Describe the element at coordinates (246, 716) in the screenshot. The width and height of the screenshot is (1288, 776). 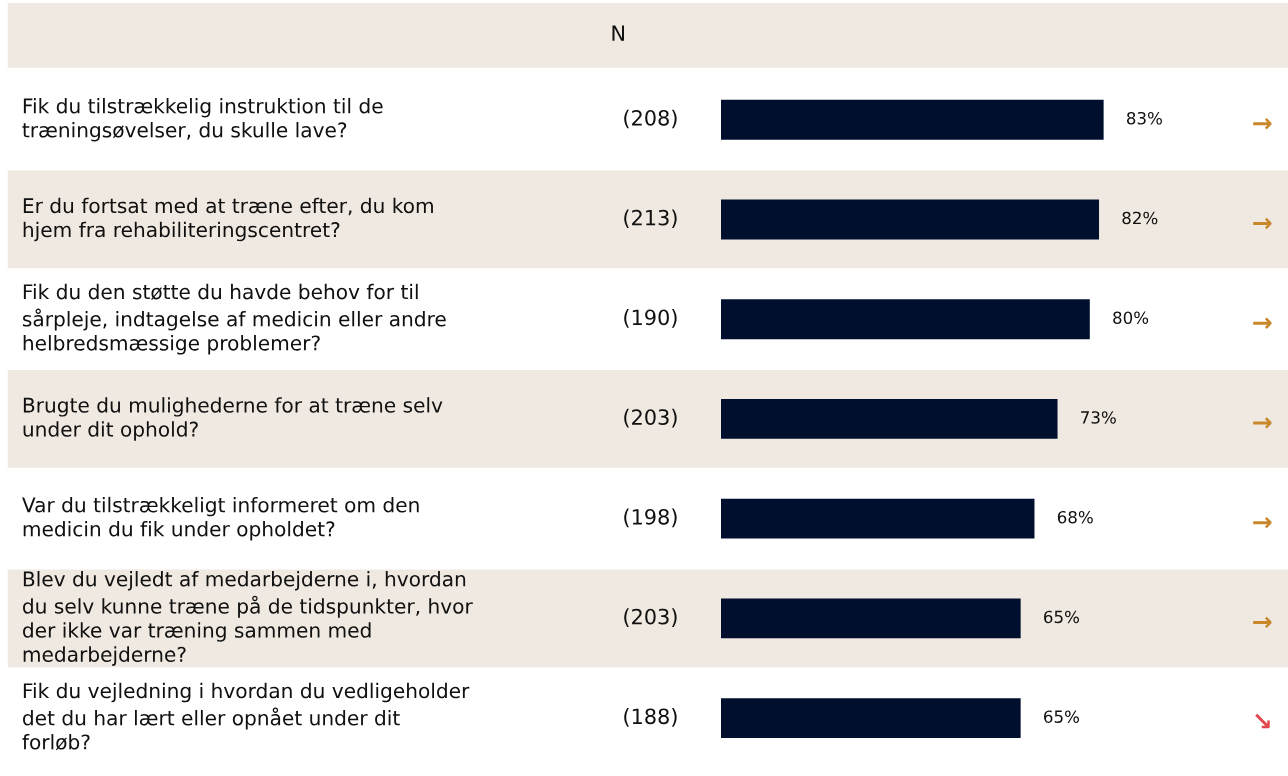
I see `y-tick-label: Fik du vejledning i hvordan du vedligeholder det du har lært eller opnået under dit forløb?` at that location.